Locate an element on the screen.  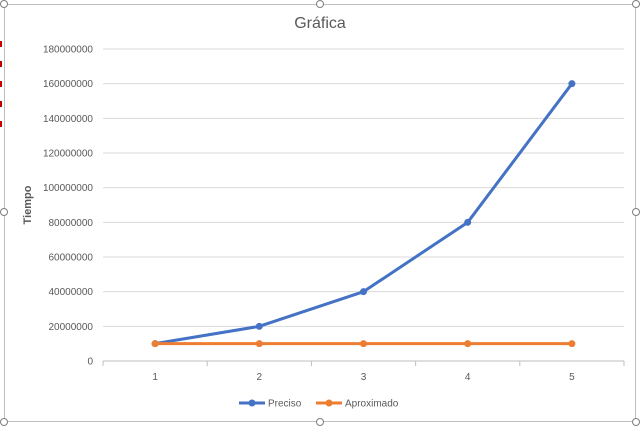
legend-marker-aproximado is located at coordinates (329, 403).